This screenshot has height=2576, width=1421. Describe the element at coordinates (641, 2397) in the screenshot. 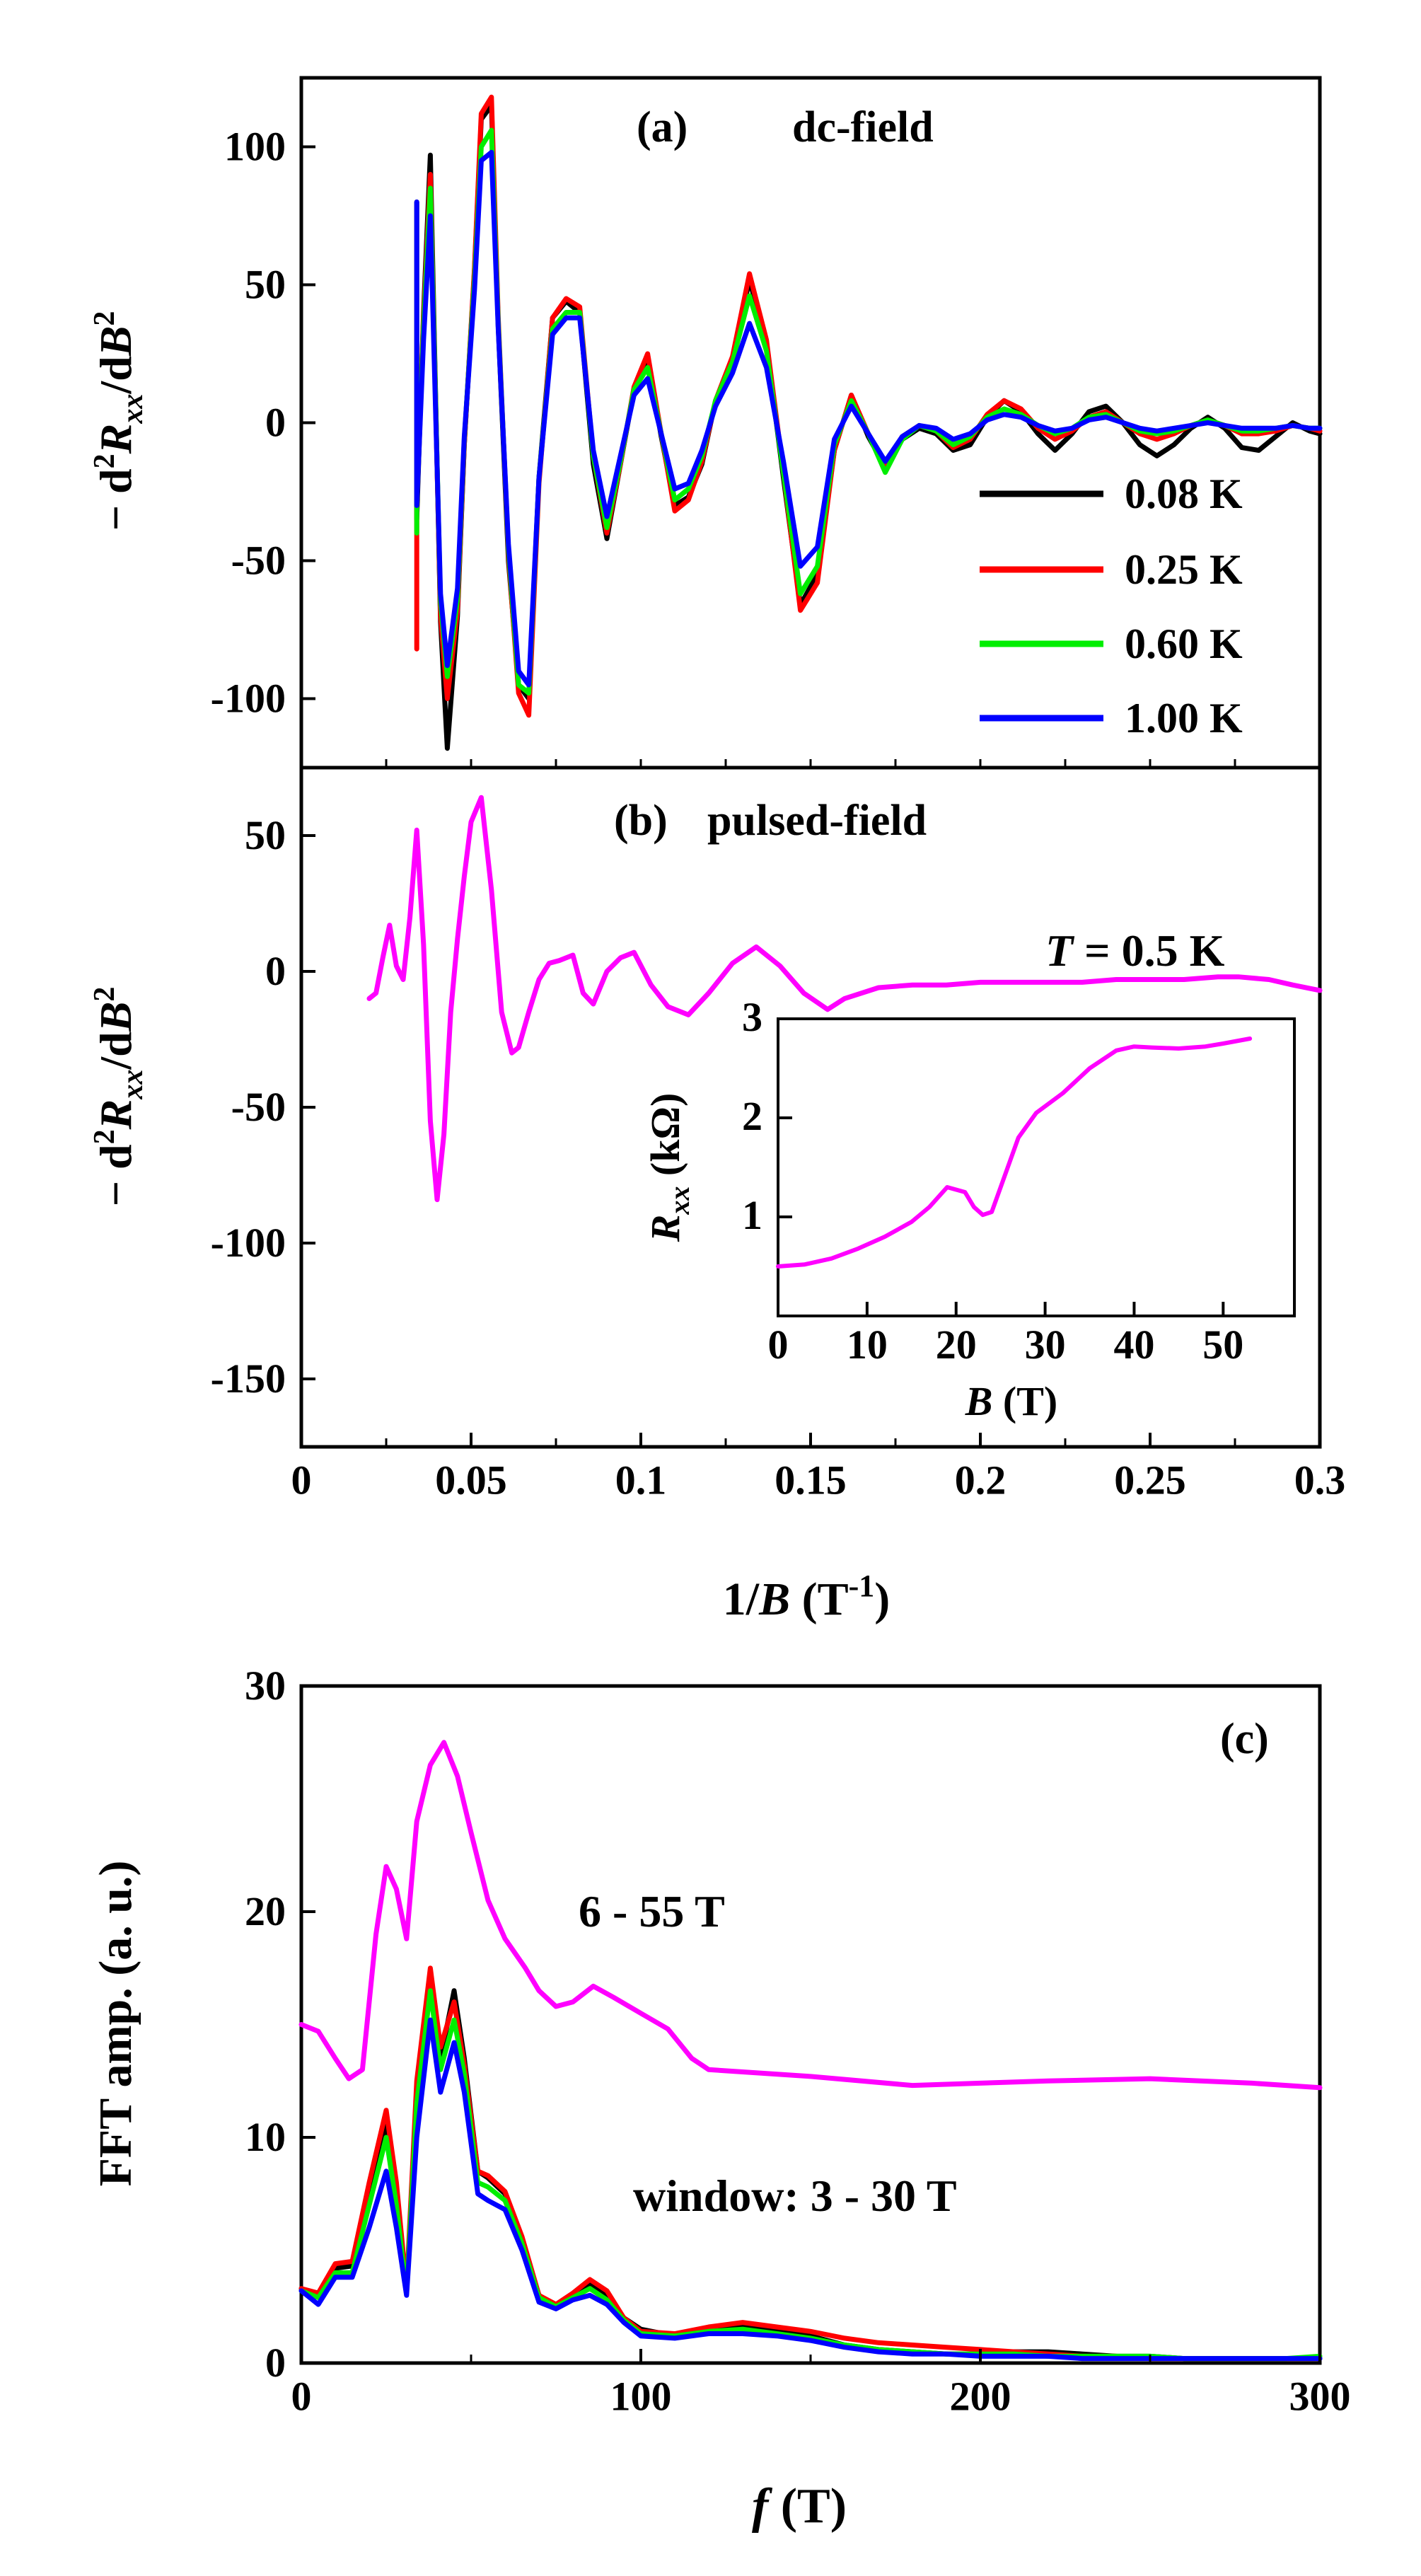

I see `xtick-label-c-1: 100` at that location.